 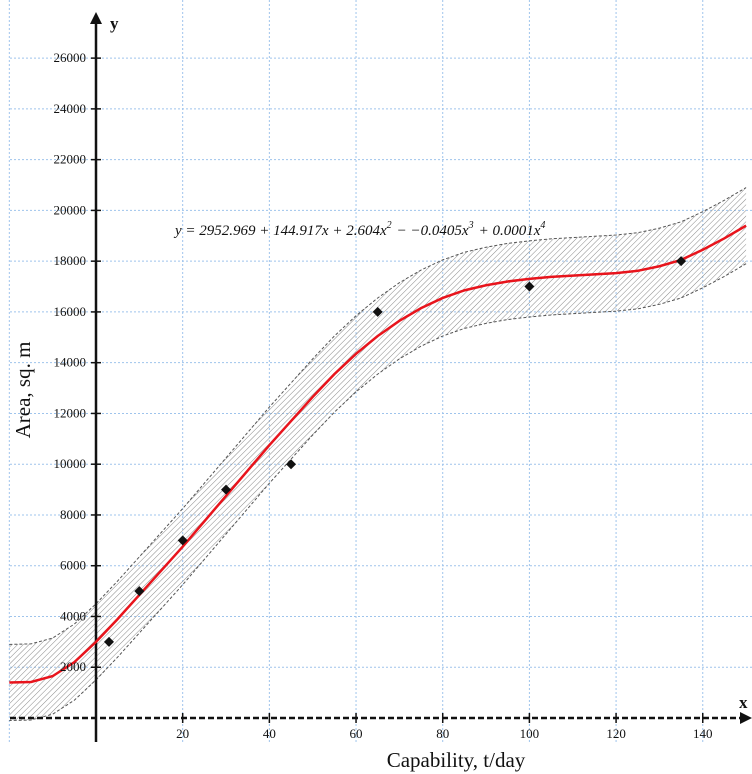 I want to click on x-tick-label: 100, so click(x=530, y=733).